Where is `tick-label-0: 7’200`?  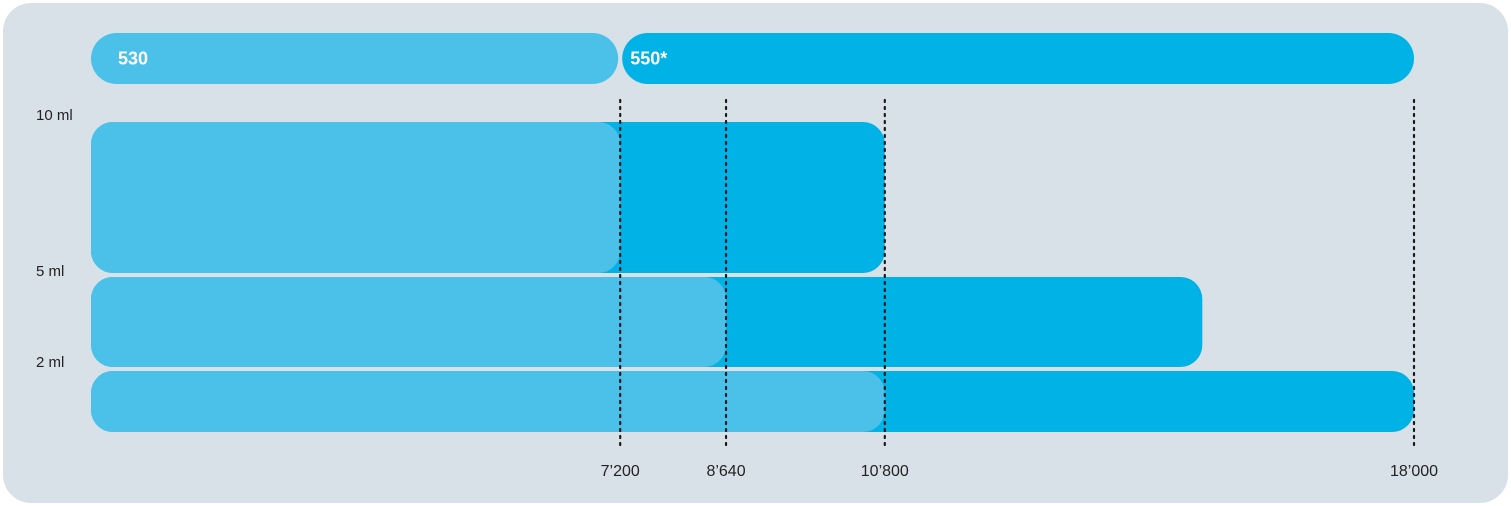 tick-label-0: 7’200 is located at coordinates (620, 471).